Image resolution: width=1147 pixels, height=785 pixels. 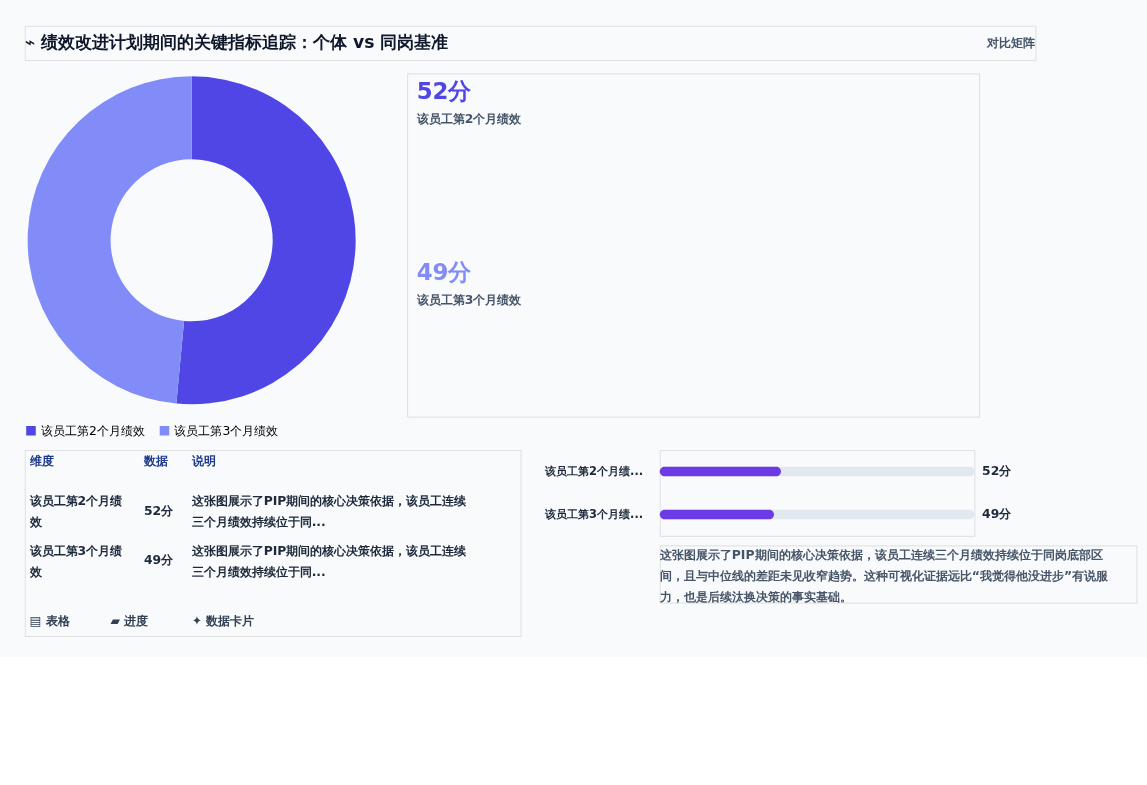 I want to click on text: 该员工第2个月绩效, so click(x=75, y=511).